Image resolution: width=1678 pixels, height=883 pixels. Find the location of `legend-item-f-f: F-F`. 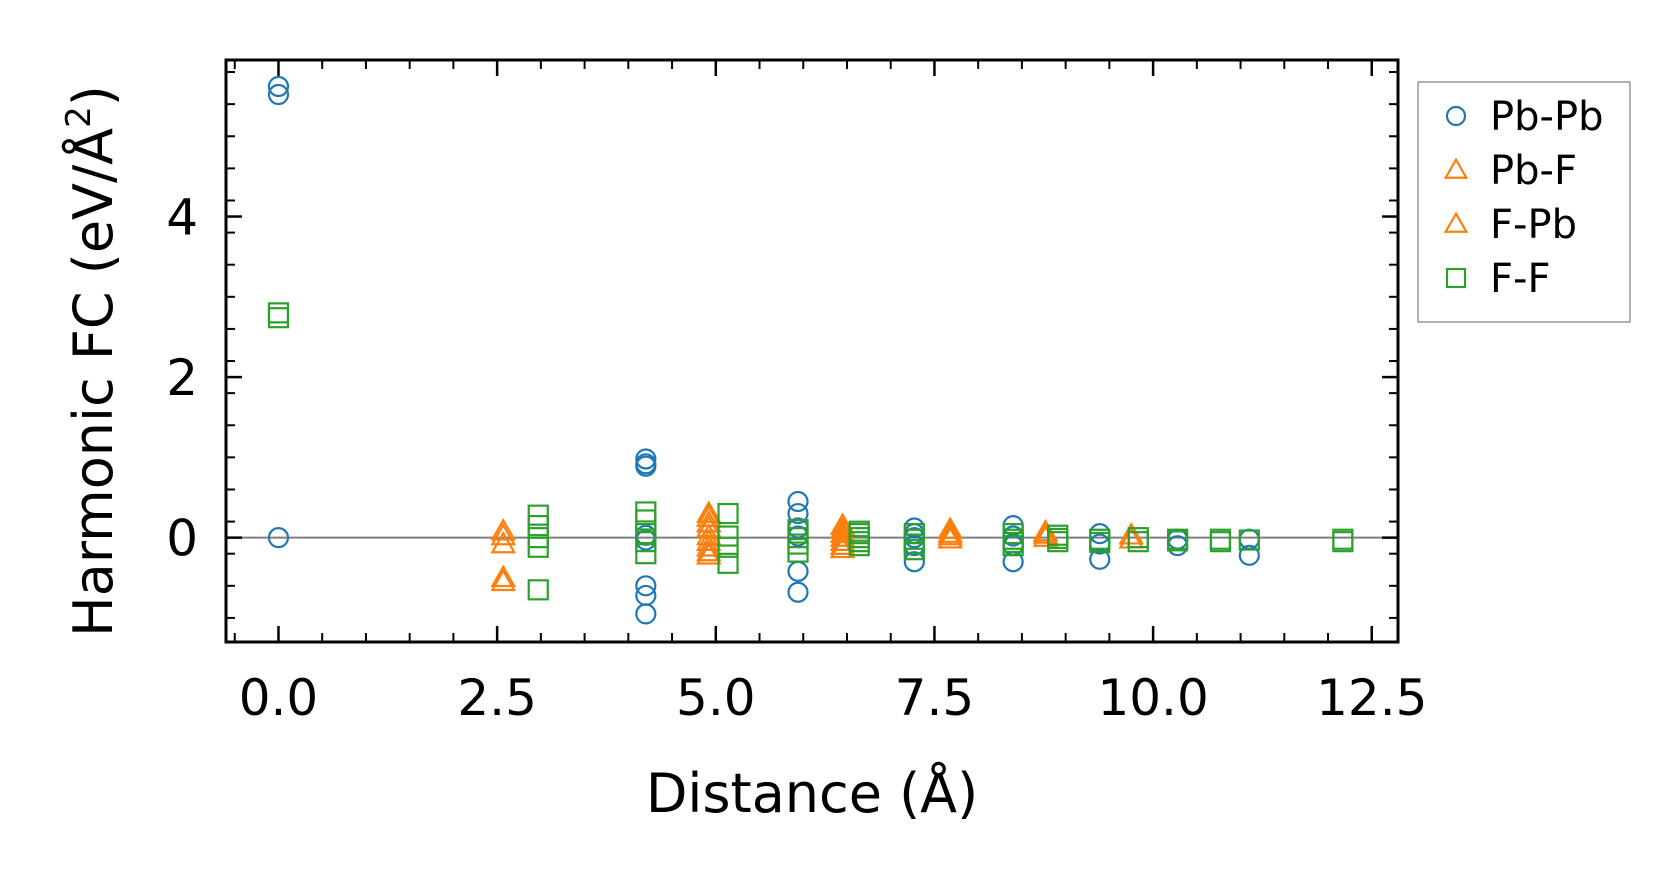

legend-item-f-f: F-F is located at coordinates (1497, 279).